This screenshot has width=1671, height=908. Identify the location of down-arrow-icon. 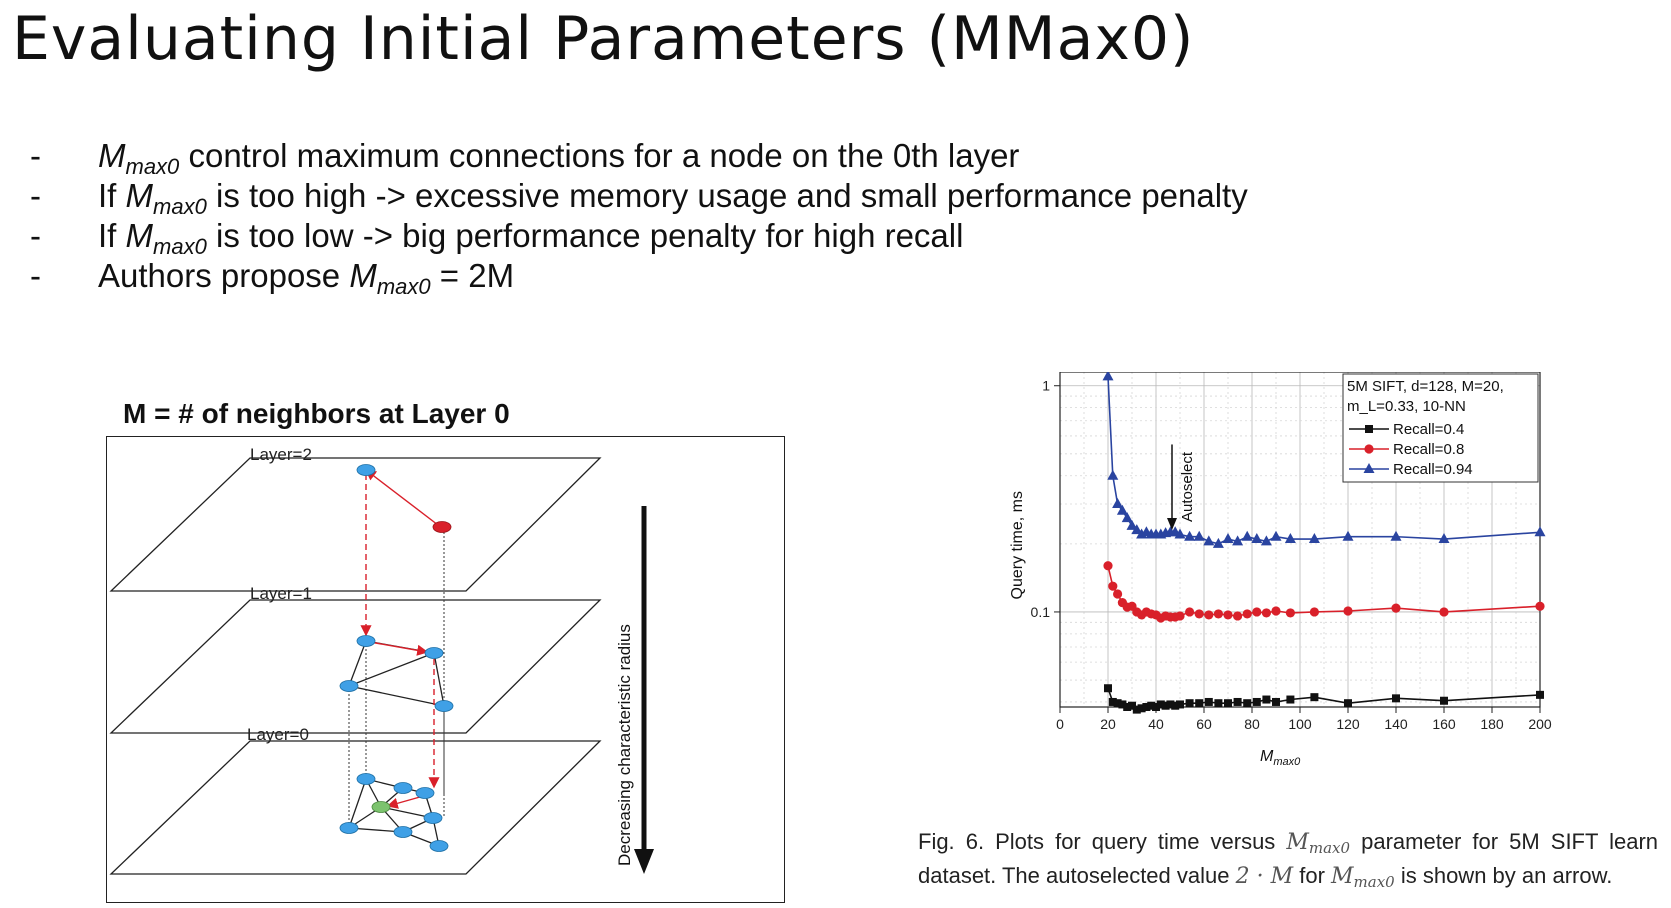
(644, 690).